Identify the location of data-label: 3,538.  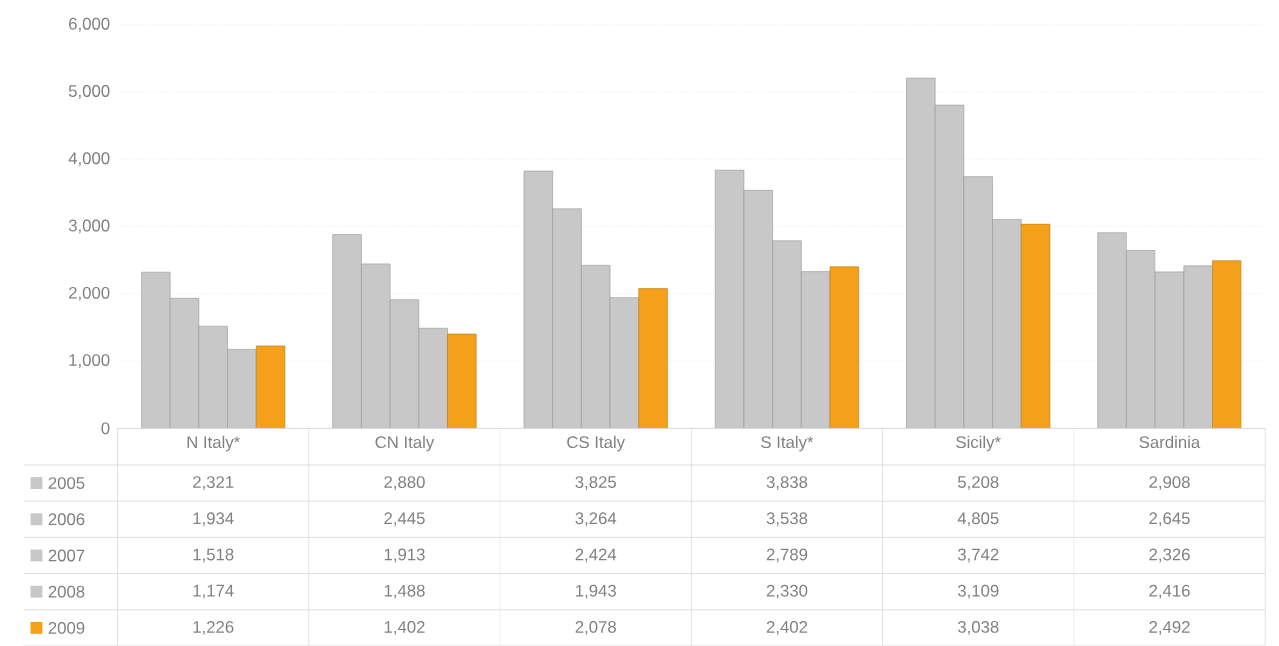
(787, 519).